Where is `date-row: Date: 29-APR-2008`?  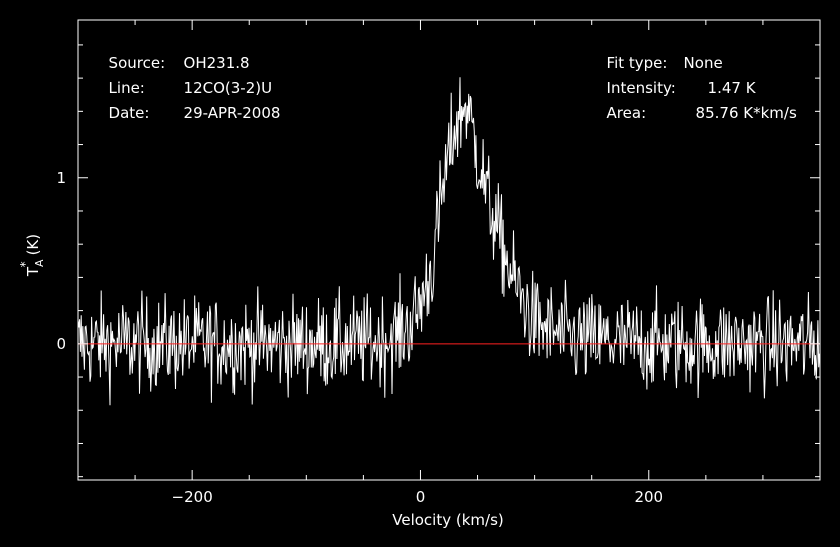 date-row: Date: 29-APR-2008 is located at coordinates (190, 104).